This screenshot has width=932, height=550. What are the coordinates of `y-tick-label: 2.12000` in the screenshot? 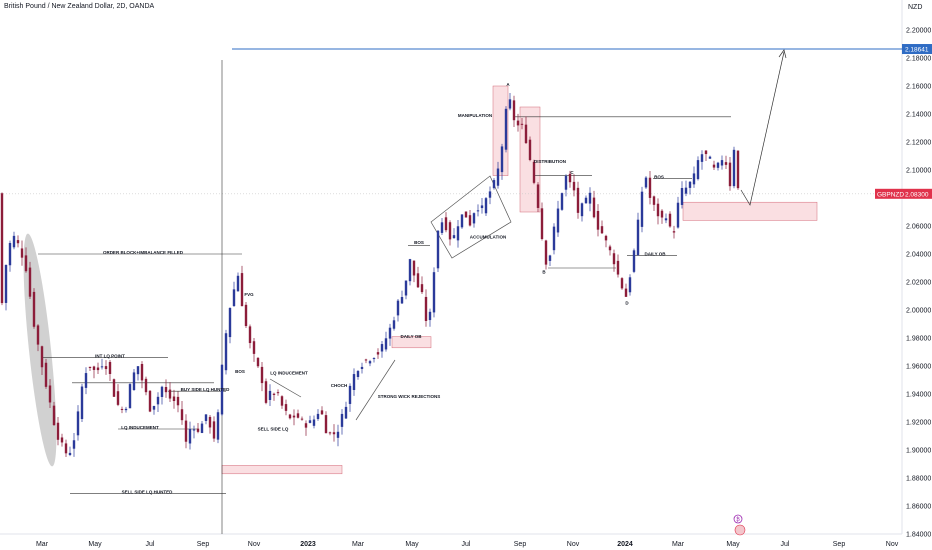 It's located at (918, 143).